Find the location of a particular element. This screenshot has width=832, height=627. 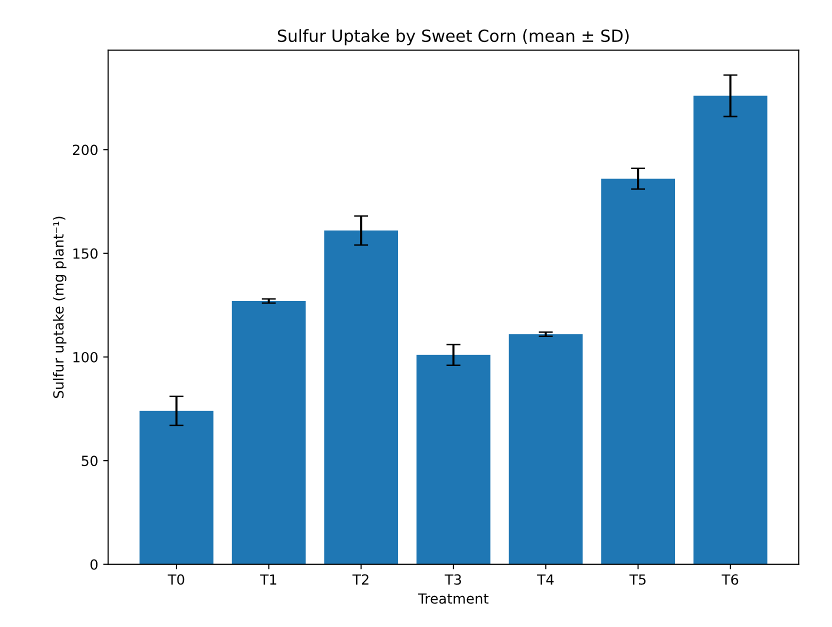

y-tick-label: 200 is located at coordinates (85, 150).